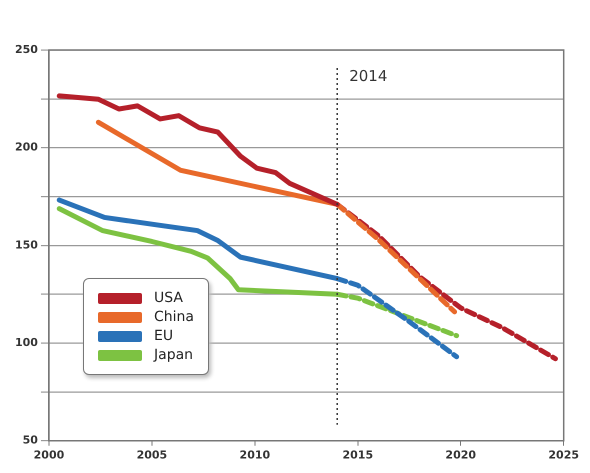 The width and height of the screenshot is (590, 473). What do you see at coordinates (30, 440) in the screenshot?
I see `y-tick-label: 50` at bounding box center [30, 440].